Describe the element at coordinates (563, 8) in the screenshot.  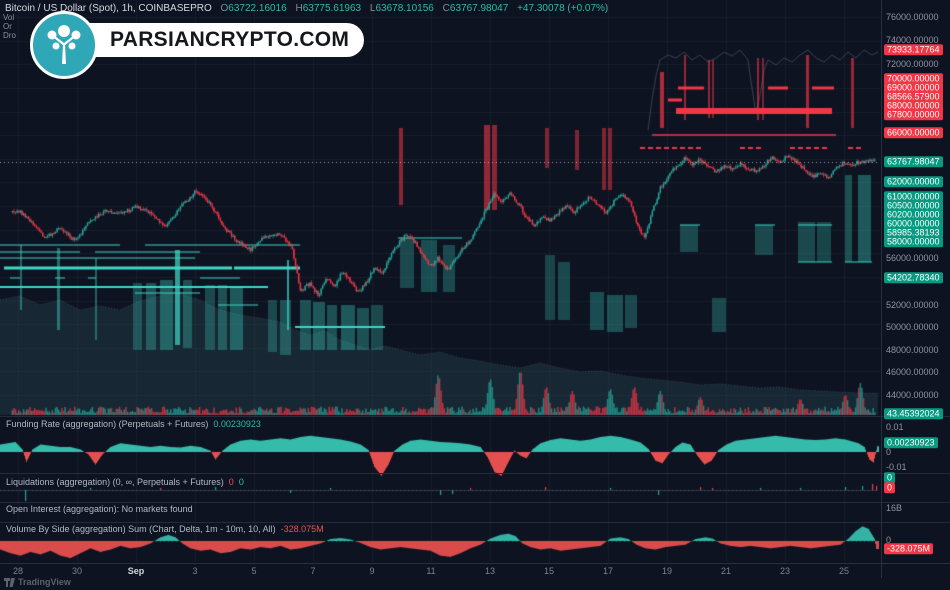
I see `change-value: +47.30078 (+0.07%)` at that location.